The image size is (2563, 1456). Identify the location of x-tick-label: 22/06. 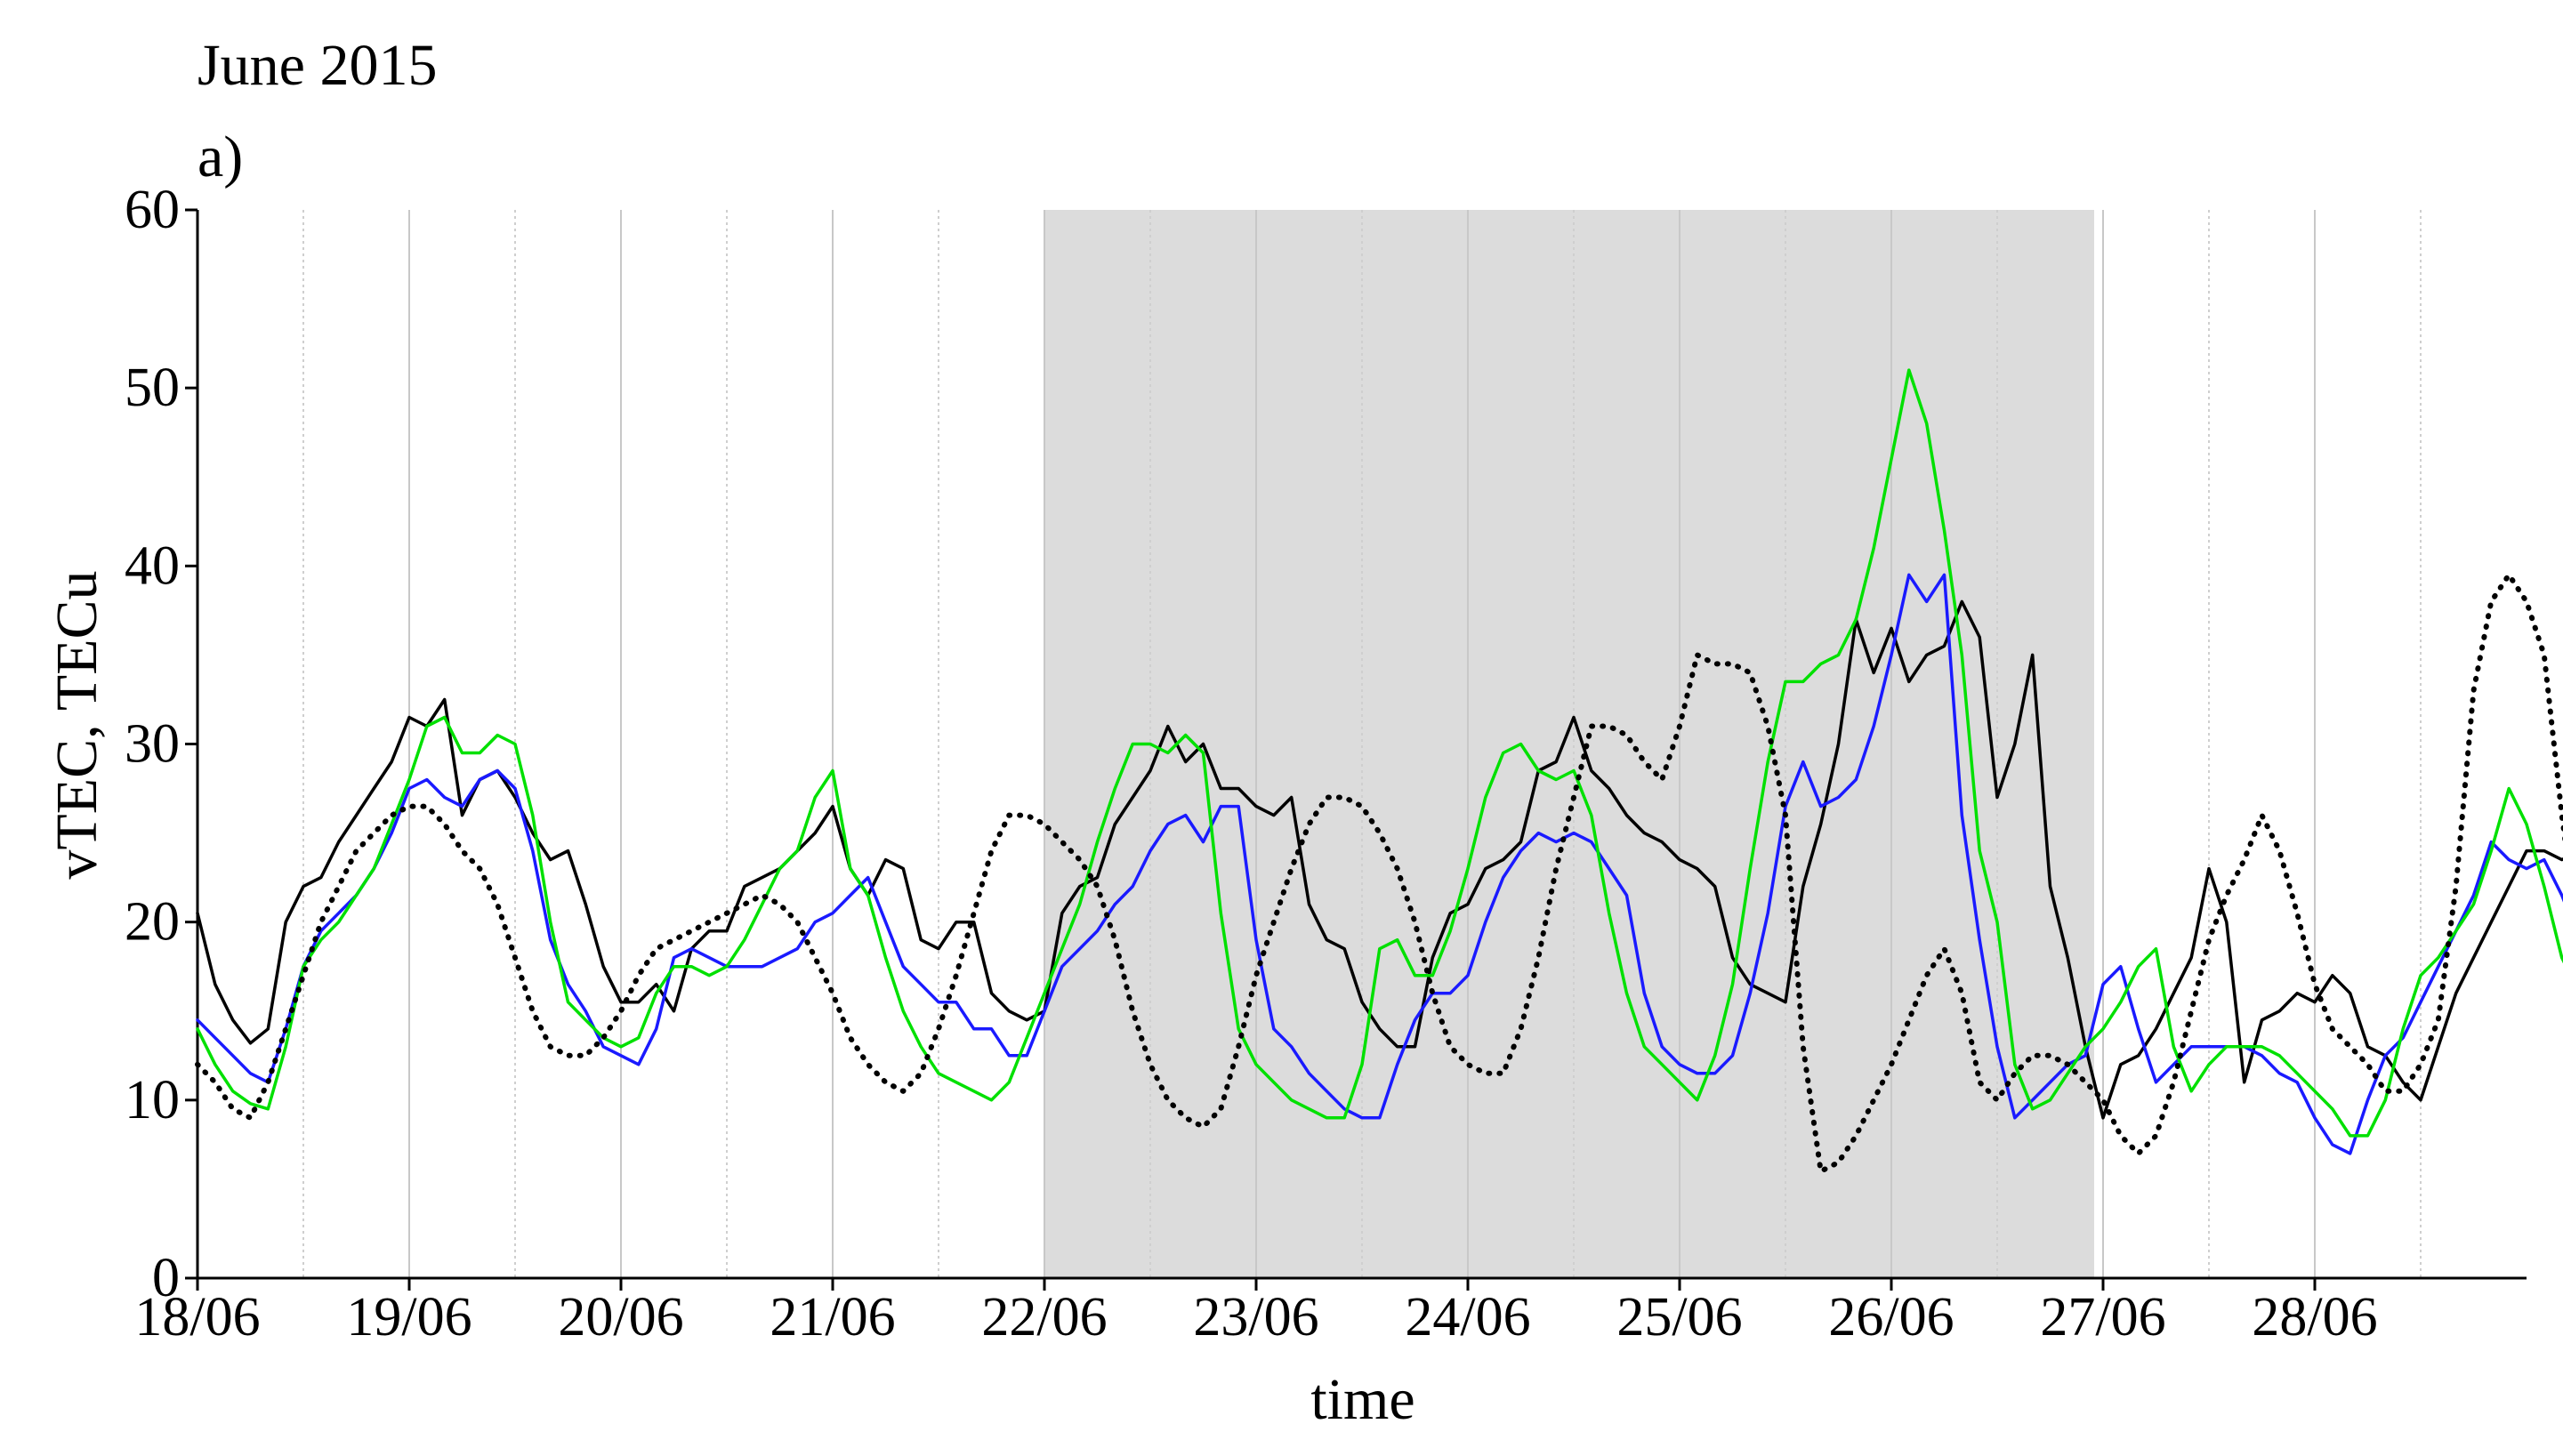
(1044, 1317).